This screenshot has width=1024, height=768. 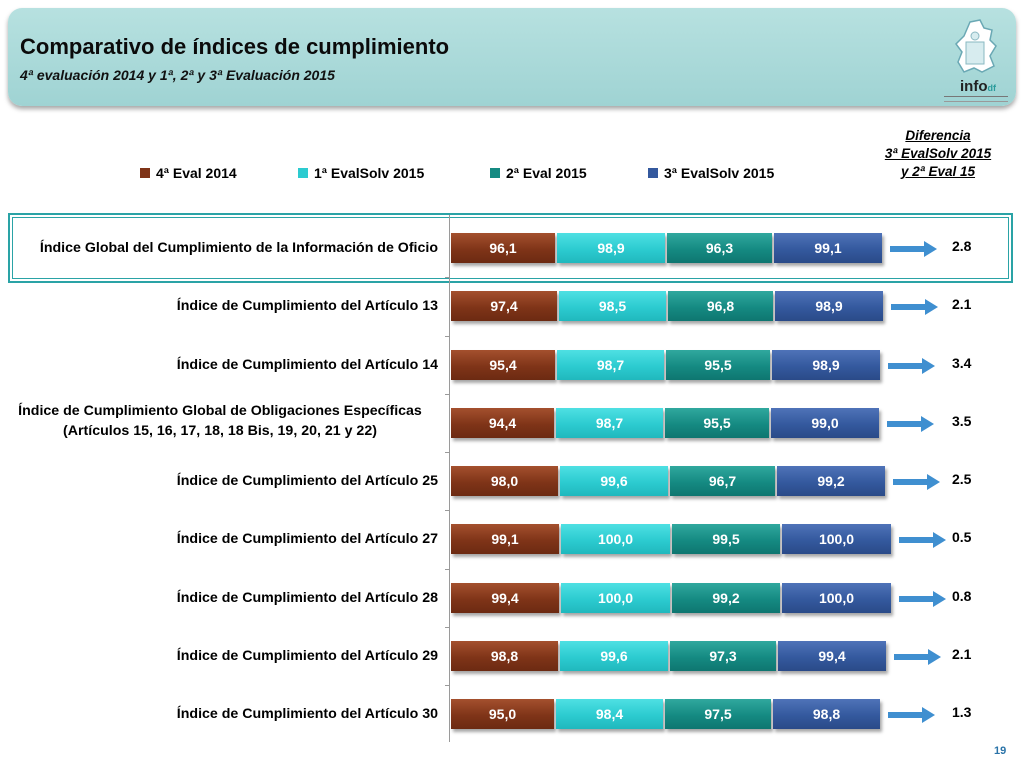 I want to click on category-label-line: Índice de Cumplimiento del Artículo 28, so click(x=307, y=598).